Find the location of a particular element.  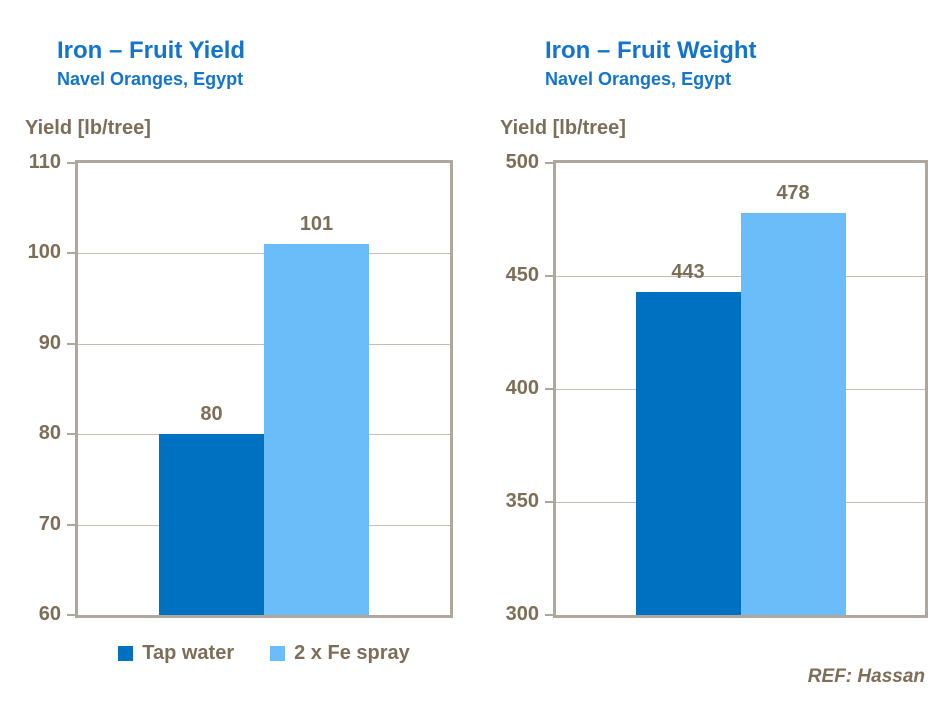

legend-item-fe-spray: 2 x Fe spray is located at coordinates (340, 653).